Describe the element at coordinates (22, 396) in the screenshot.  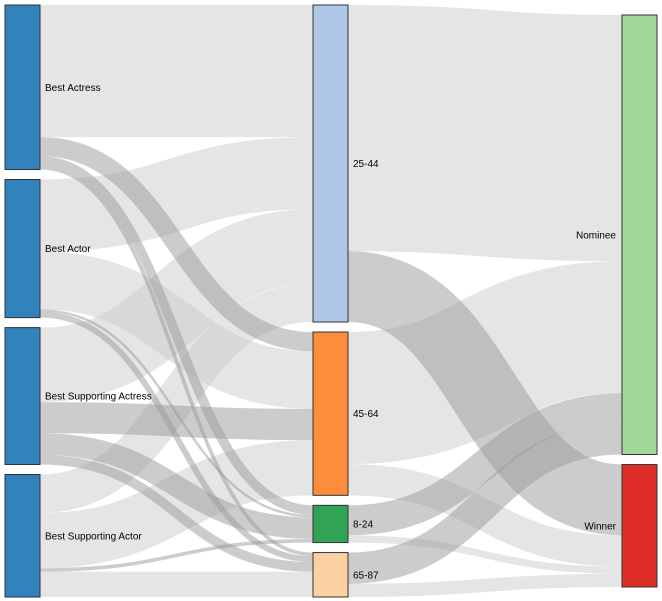
I see `node-bar-best-supporting-actress` at that location.